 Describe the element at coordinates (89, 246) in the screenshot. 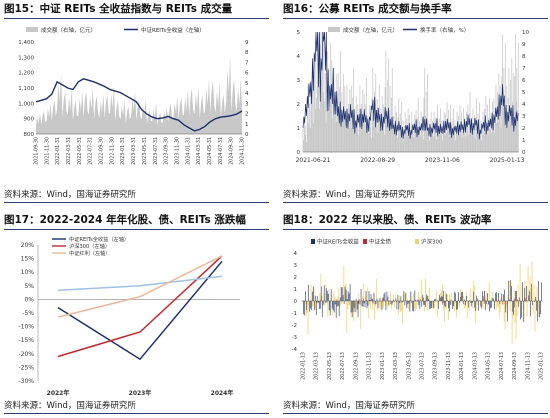

I see `legend-label: 沪深300（左轴）` at that location.